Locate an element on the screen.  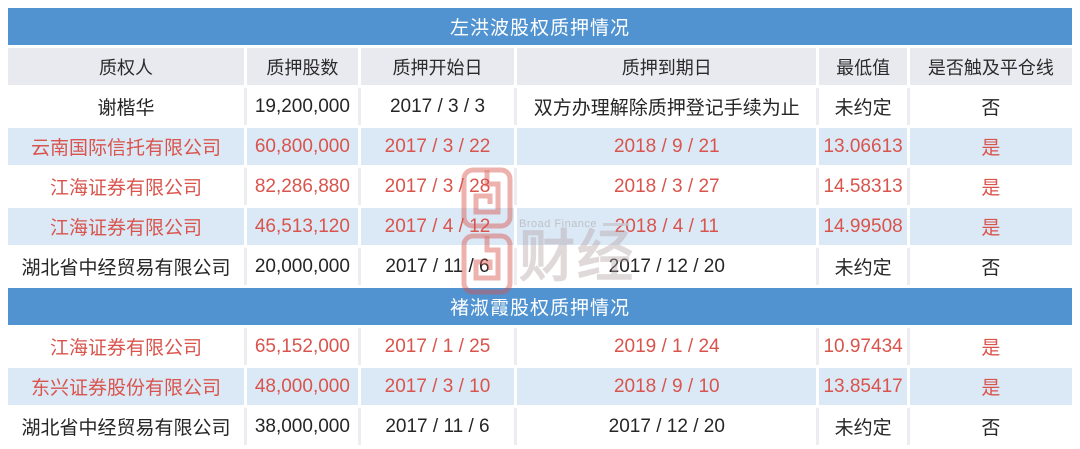
cell-end-date: 2018 / 9 / 21 is located at coordinates (667, 146).